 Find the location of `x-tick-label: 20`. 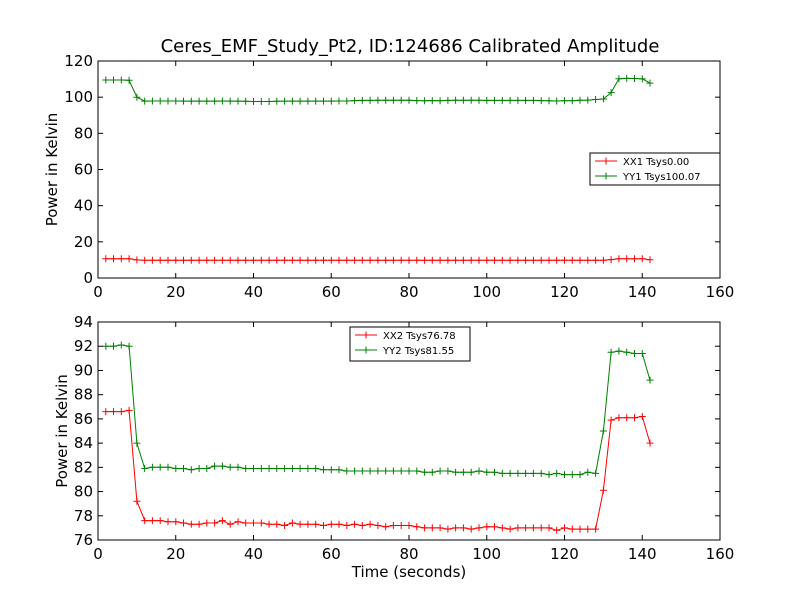

x-tick-label: 20 is located at coordinates (175, 554).